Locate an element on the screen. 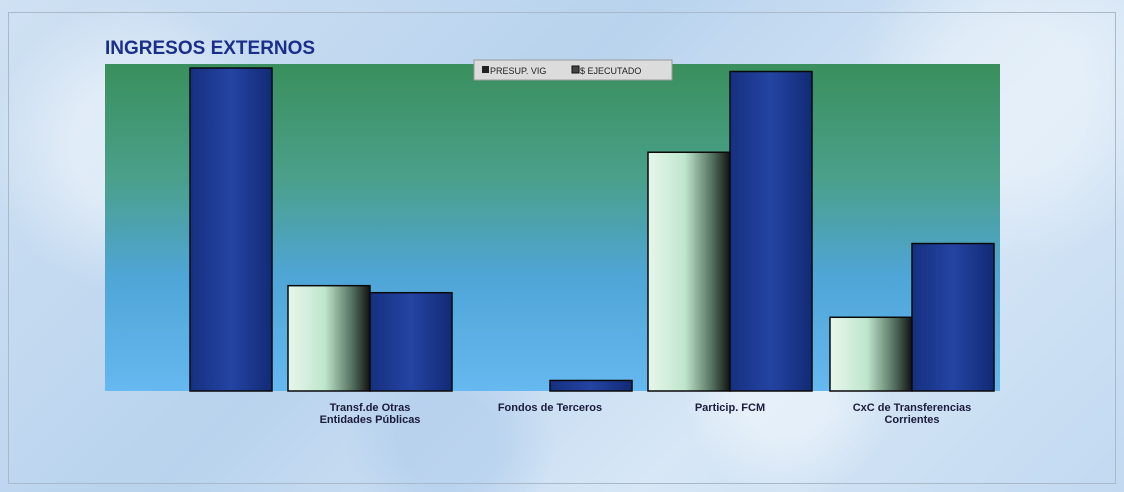 This screenshot has width=1124, height=492. x-tick-label-2: Fondos de Terceros is located at coordinates (550, 408).